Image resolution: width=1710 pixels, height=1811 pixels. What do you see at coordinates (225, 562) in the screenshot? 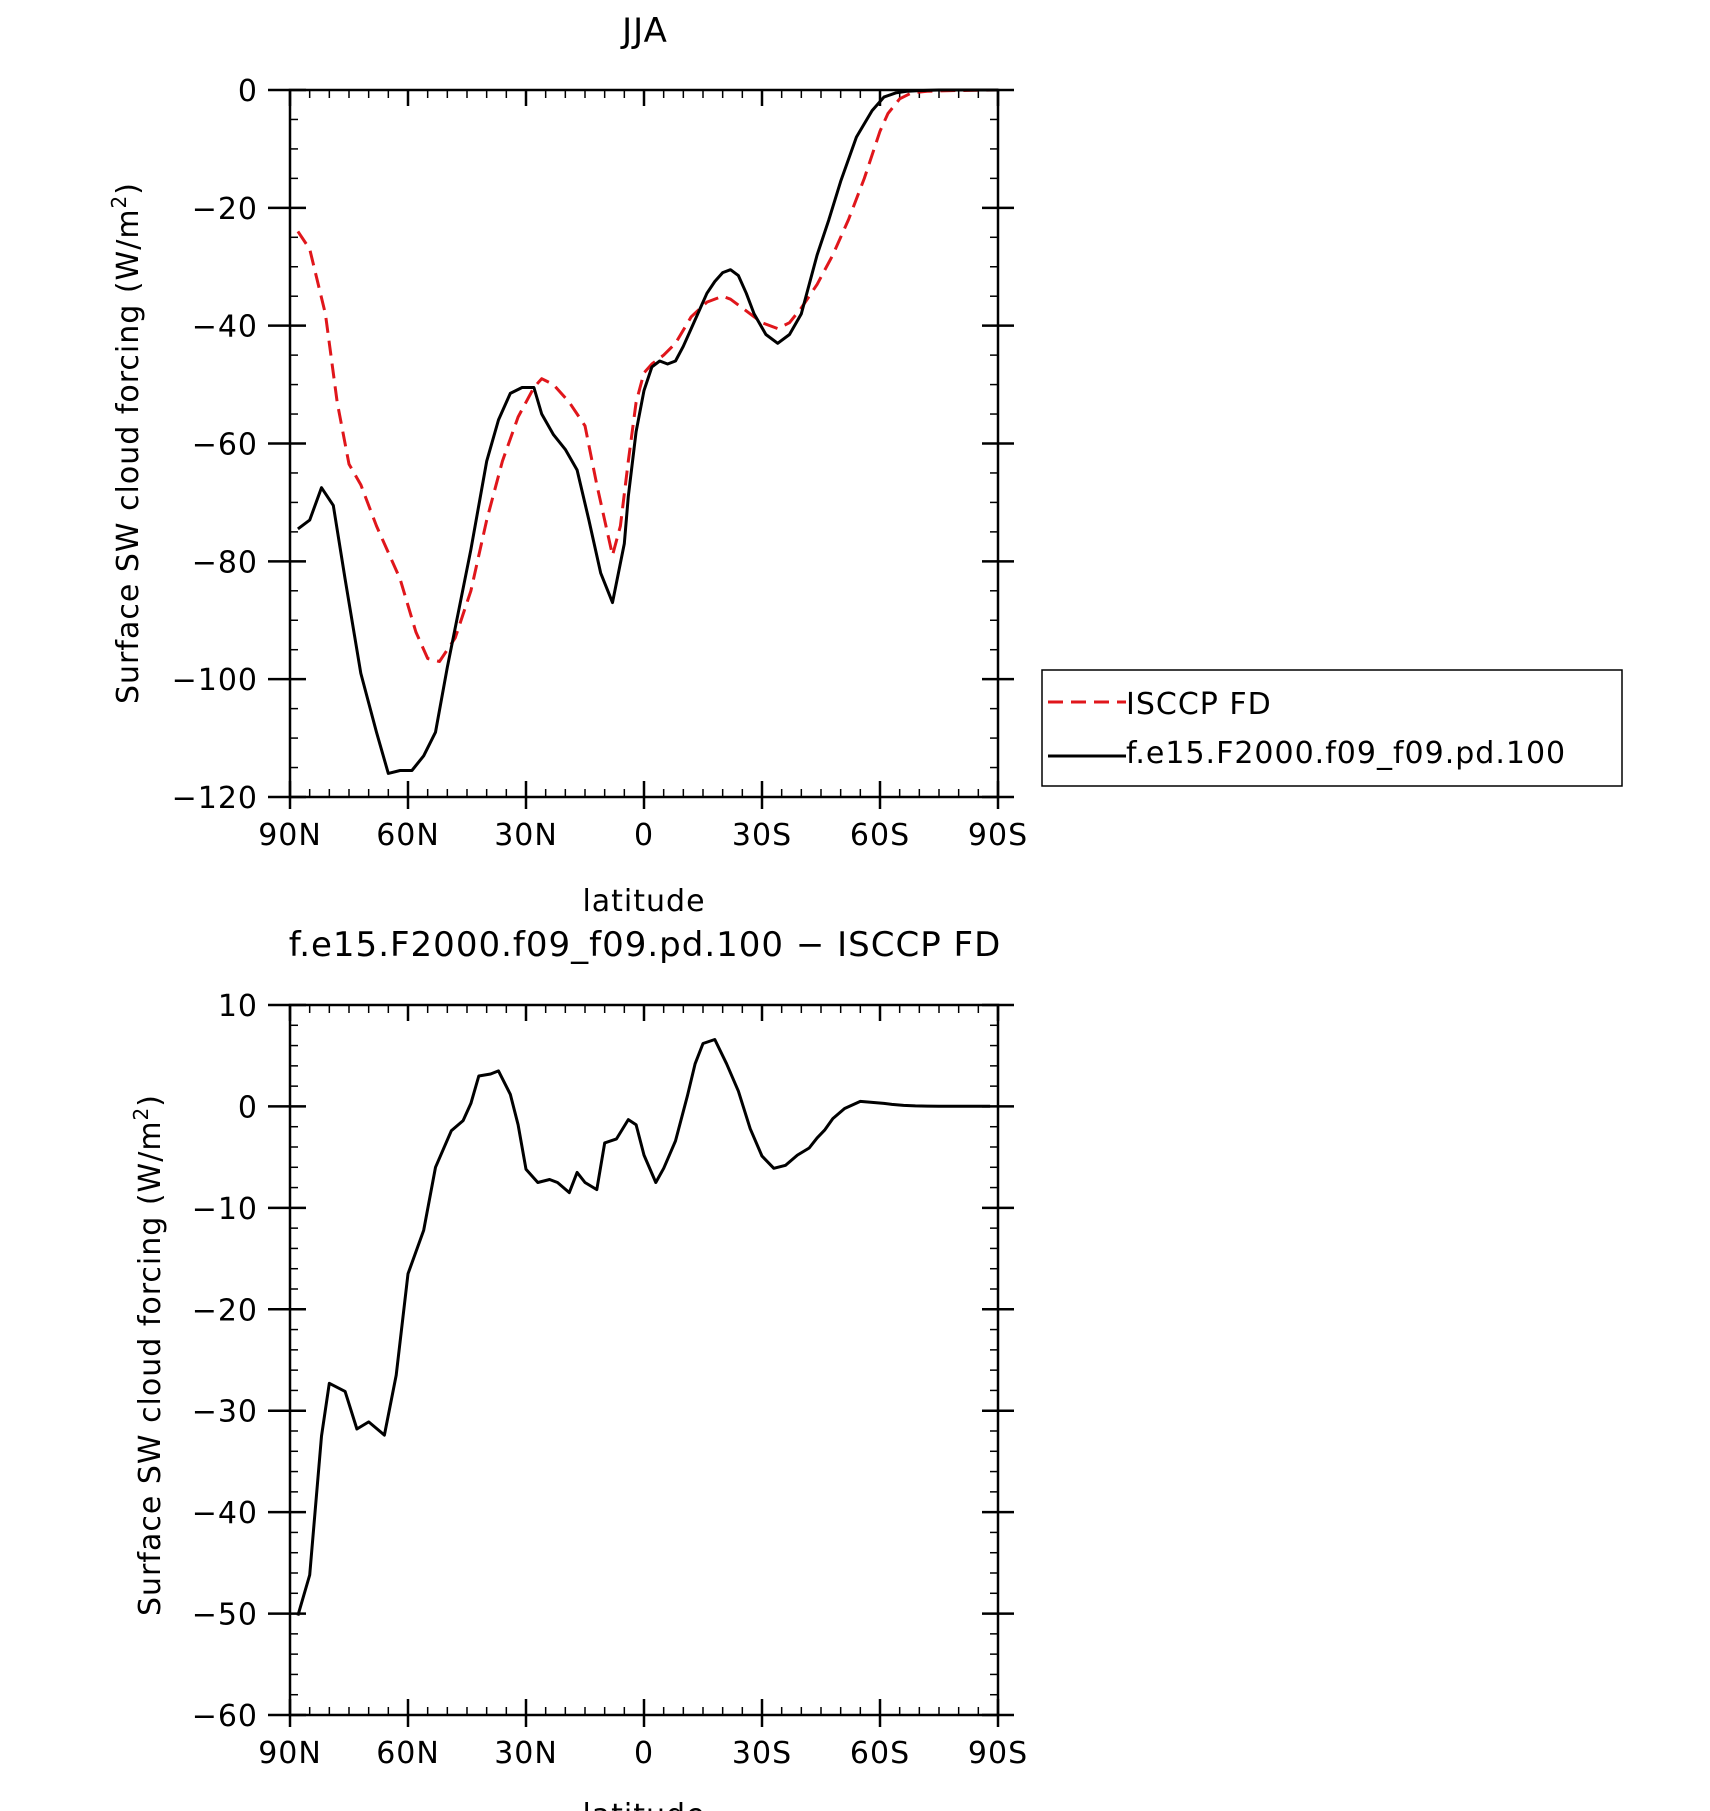
I see `top-ytick-label: −80` at bounding box center [225, 562].